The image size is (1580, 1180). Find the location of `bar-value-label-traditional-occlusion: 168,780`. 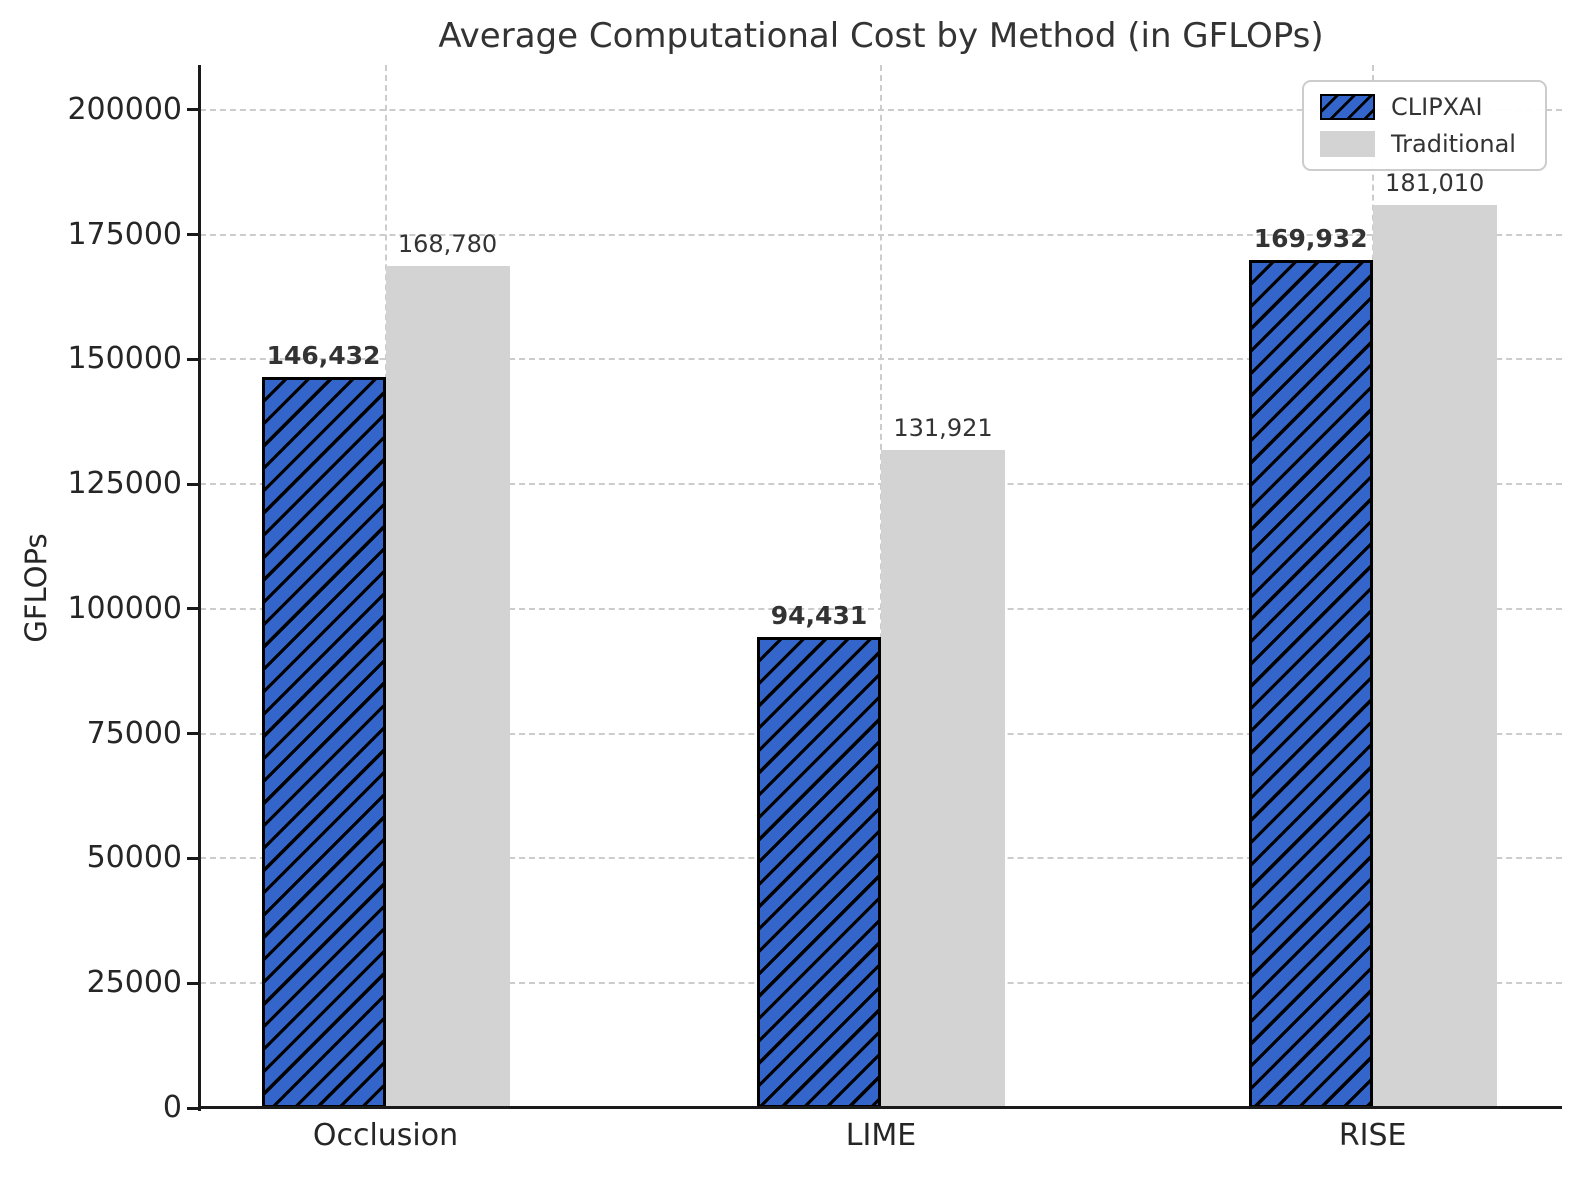

bar-value-label-traditional-occlusion: 168,780 is located at coordinates (447, 243).